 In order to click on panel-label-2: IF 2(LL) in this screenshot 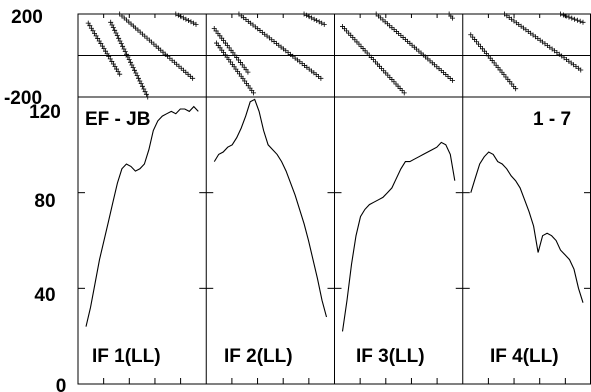, I will do `click(258, 356)`.